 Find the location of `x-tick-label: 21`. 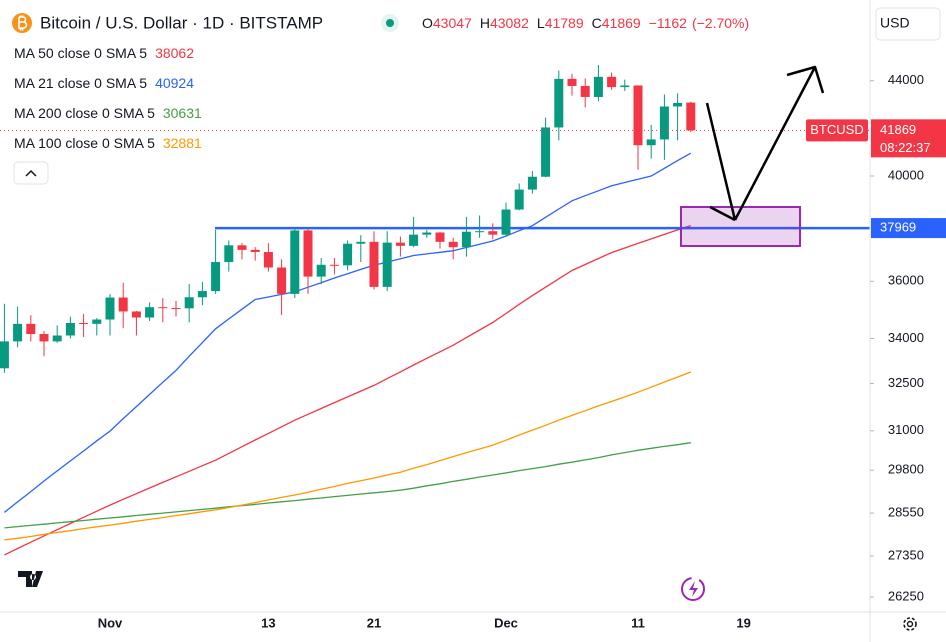

x-tick-label: 21 is located at coordinates (374, 622).